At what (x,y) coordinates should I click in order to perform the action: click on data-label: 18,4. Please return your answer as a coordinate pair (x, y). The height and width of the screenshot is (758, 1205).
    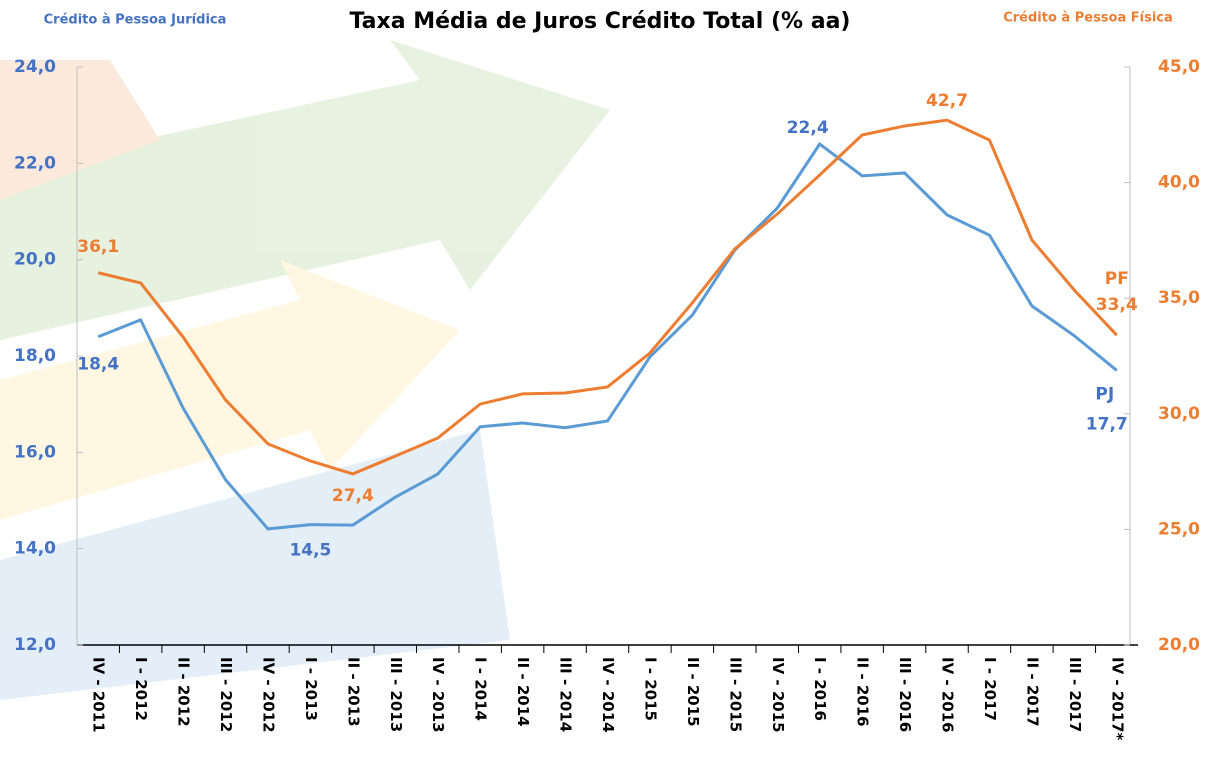
    Looking at the image, I should click on (98, 365).